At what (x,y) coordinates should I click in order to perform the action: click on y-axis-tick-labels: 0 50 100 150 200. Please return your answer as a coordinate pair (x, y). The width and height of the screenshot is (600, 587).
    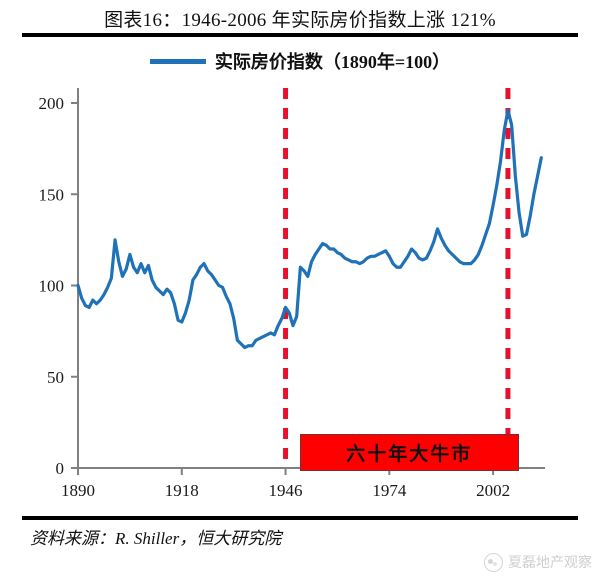
    Looking at the image, I should click on (52, 286).